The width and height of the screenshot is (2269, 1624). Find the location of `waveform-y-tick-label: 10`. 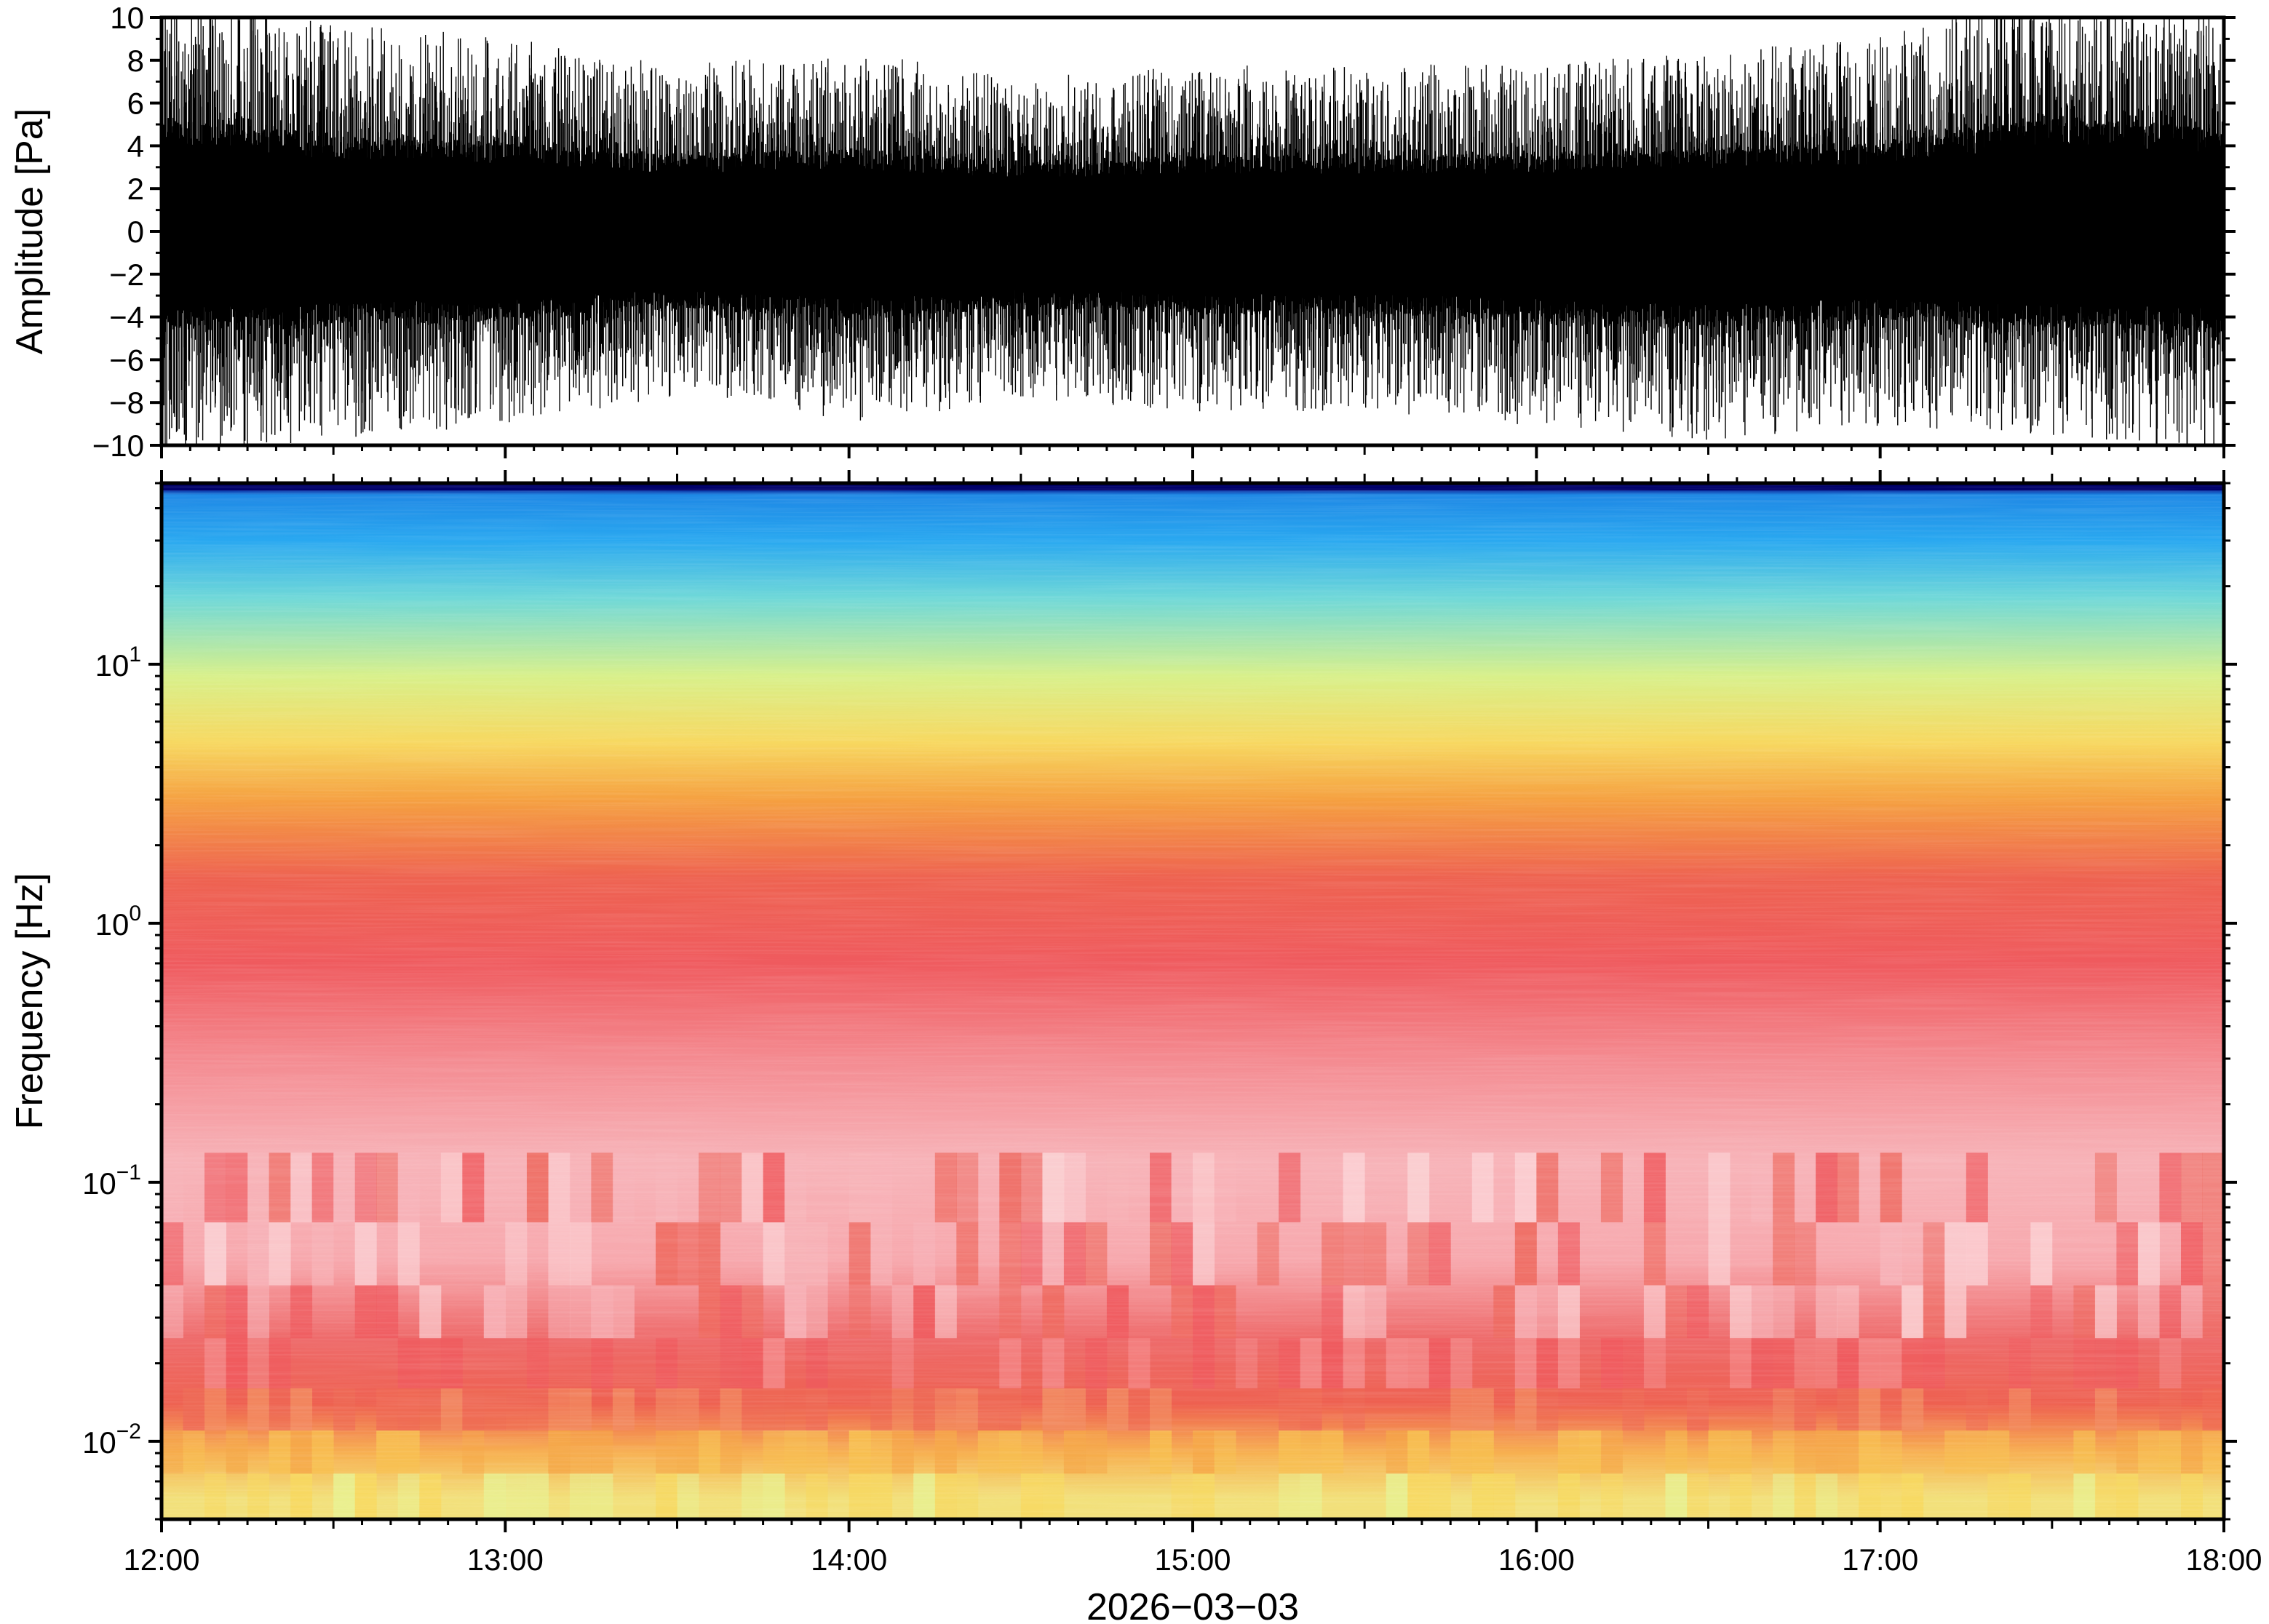

waveform-y-tick-label: 10 is located at coordinates (127, 18).